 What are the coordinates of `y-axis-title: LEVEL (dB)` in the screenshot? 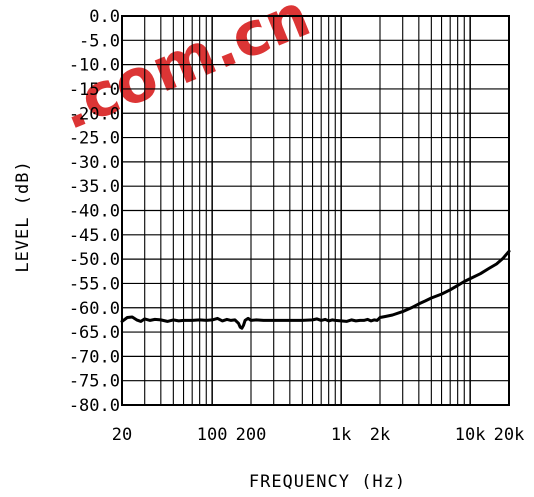 It's located at (23, 216).